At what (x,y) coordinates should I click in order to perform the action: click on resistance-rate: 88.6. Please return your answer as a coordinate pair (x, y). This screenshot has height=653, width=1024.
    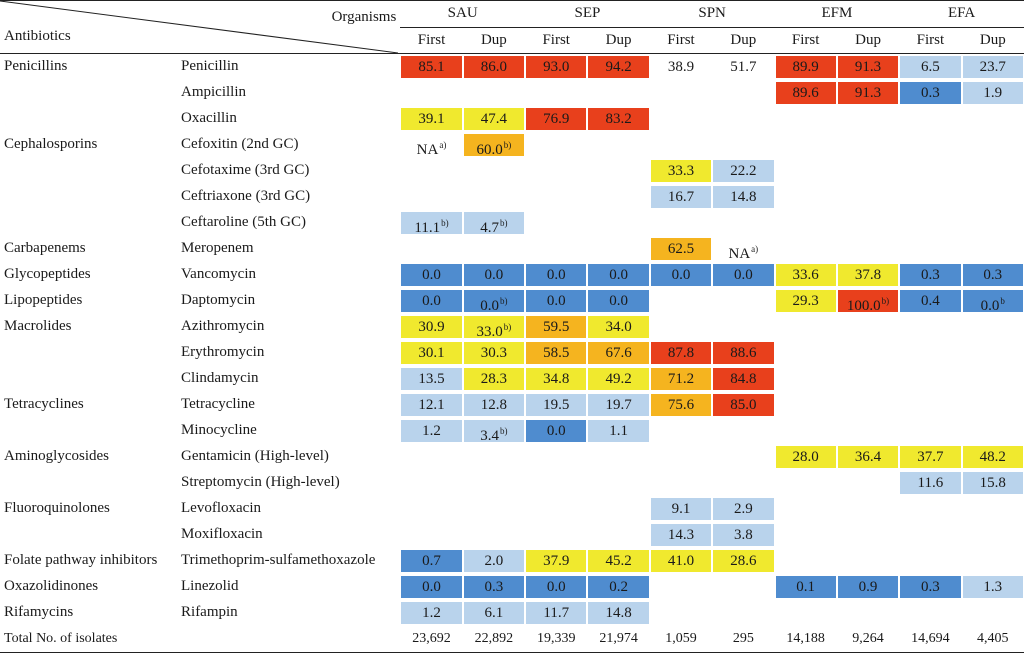
    Looking at the image, I should click on (743, 353).